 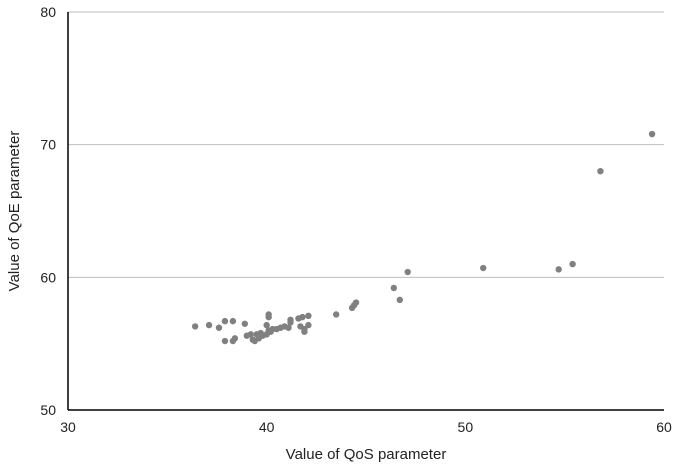 What do you see at coordinates (267, 427) in the screenshot?
I see `x-tick-label: 40` at bounding box center [267, 427].